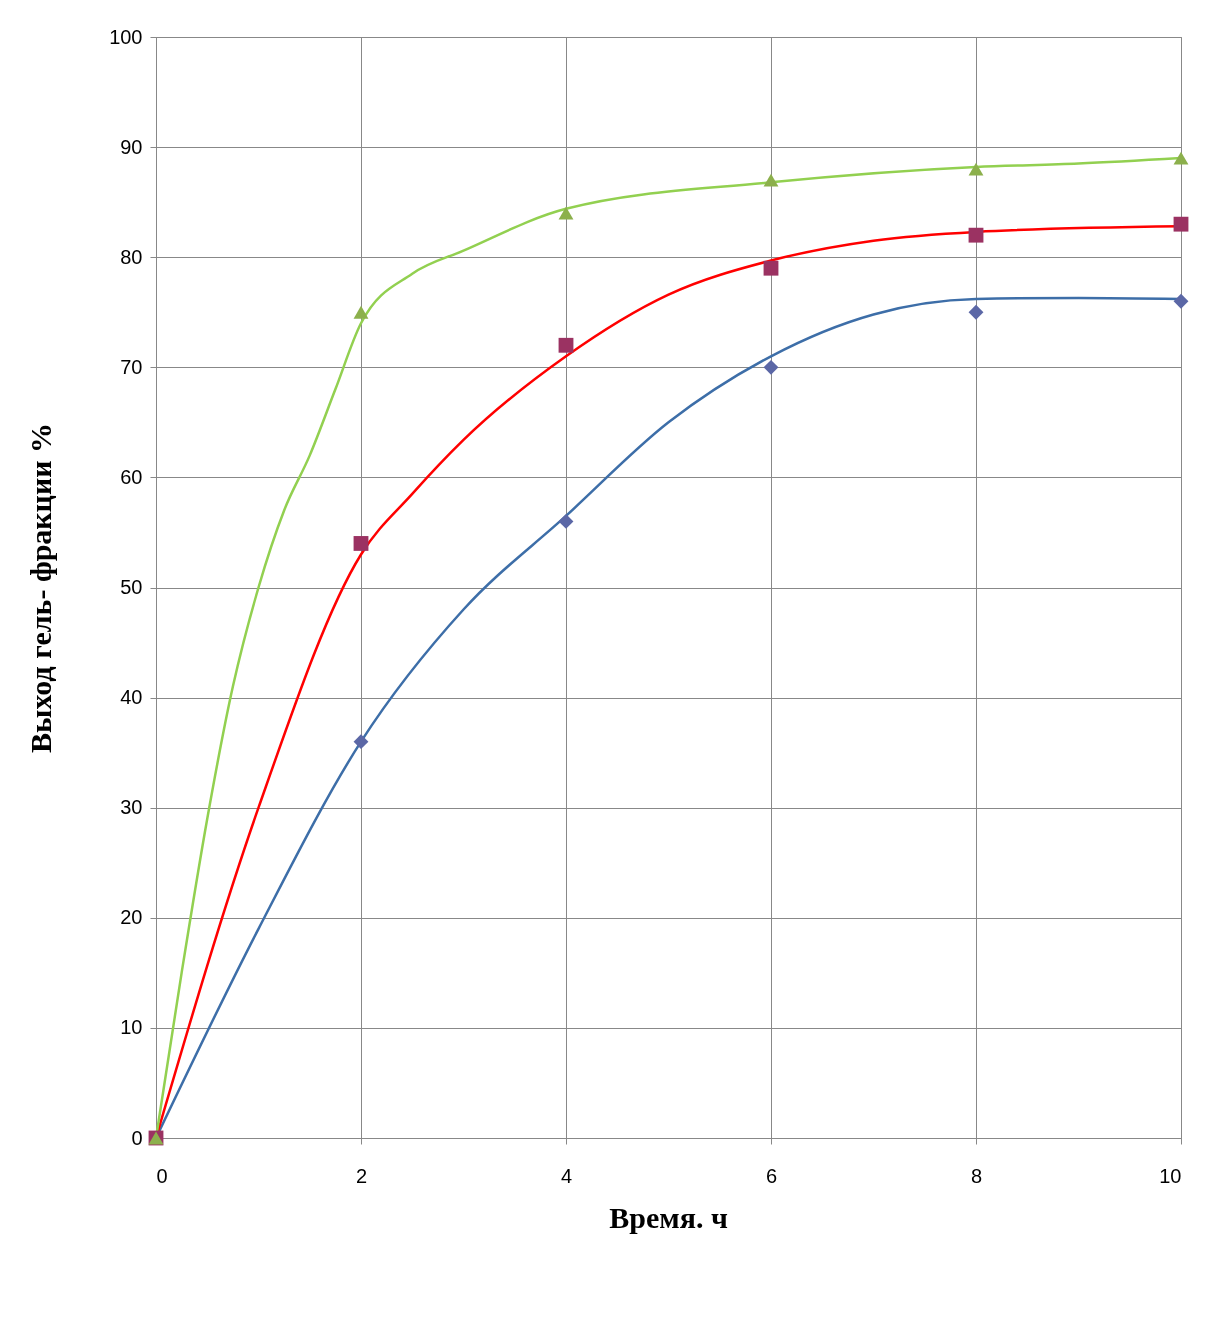  Describe the element at coordinates (771, 1175) in the screenshot. I see `x-tick-label: 6` at that location.